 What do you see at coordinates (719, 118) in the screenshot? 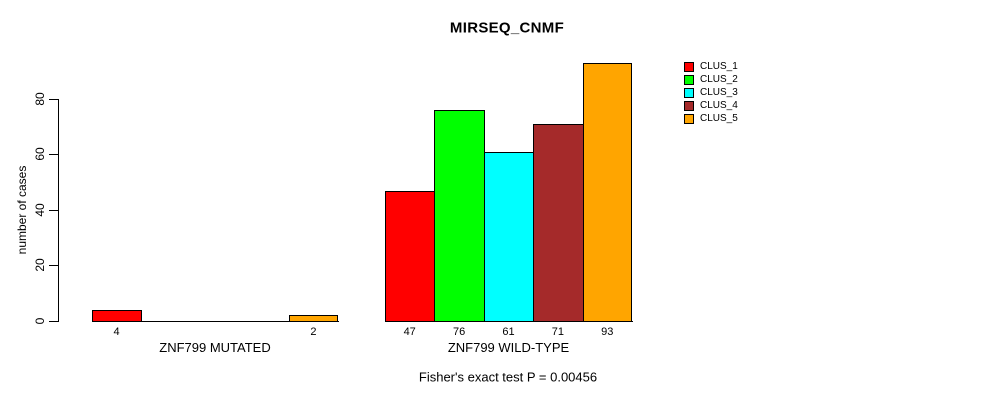
I see `legend-label: CLUS_5` at bounding box center [719, 118].